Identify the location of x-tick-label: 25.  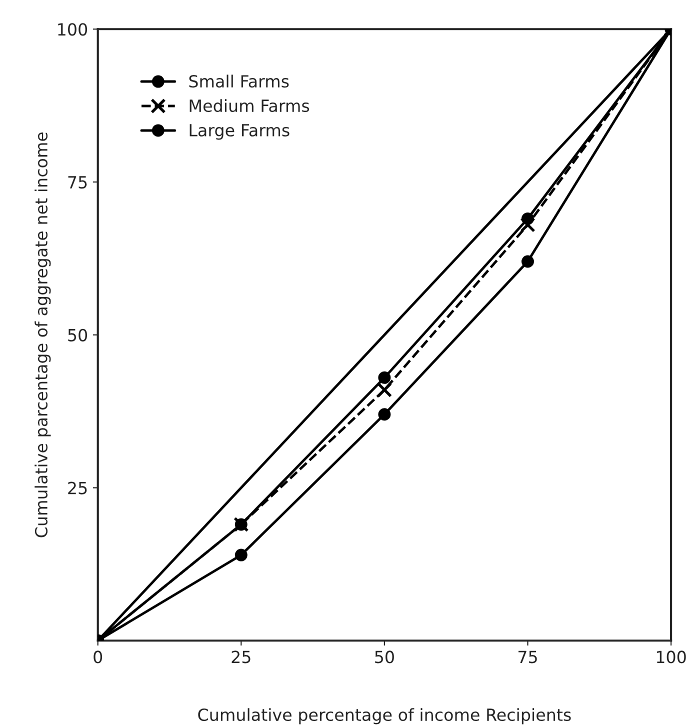
(241, 657).